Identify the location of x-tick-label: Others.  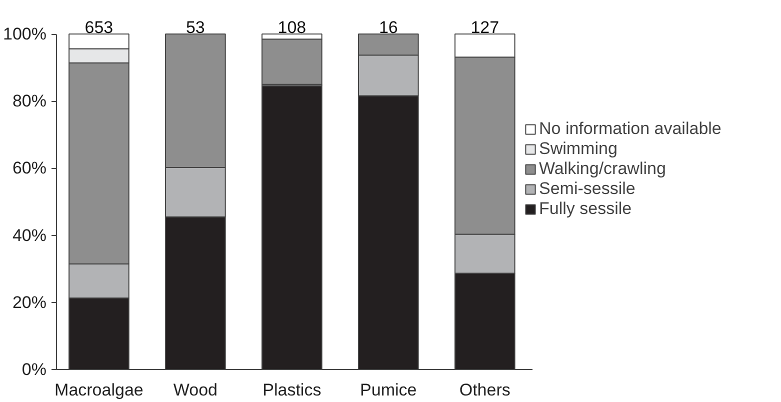
(484, 390).